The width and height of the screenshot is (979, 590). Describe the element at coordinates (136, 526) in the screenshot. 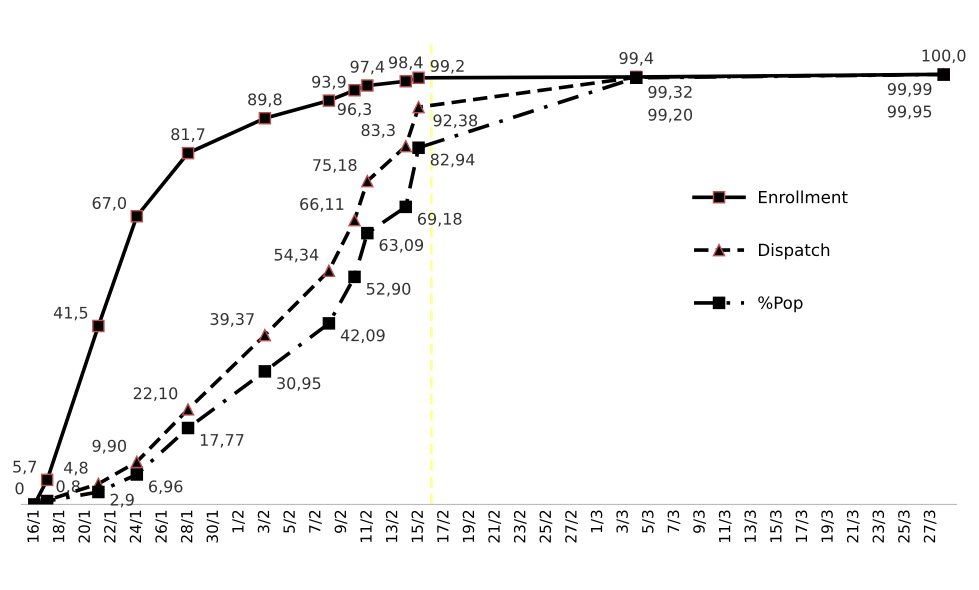

I see `x-tick-label: 24/1` at that location.